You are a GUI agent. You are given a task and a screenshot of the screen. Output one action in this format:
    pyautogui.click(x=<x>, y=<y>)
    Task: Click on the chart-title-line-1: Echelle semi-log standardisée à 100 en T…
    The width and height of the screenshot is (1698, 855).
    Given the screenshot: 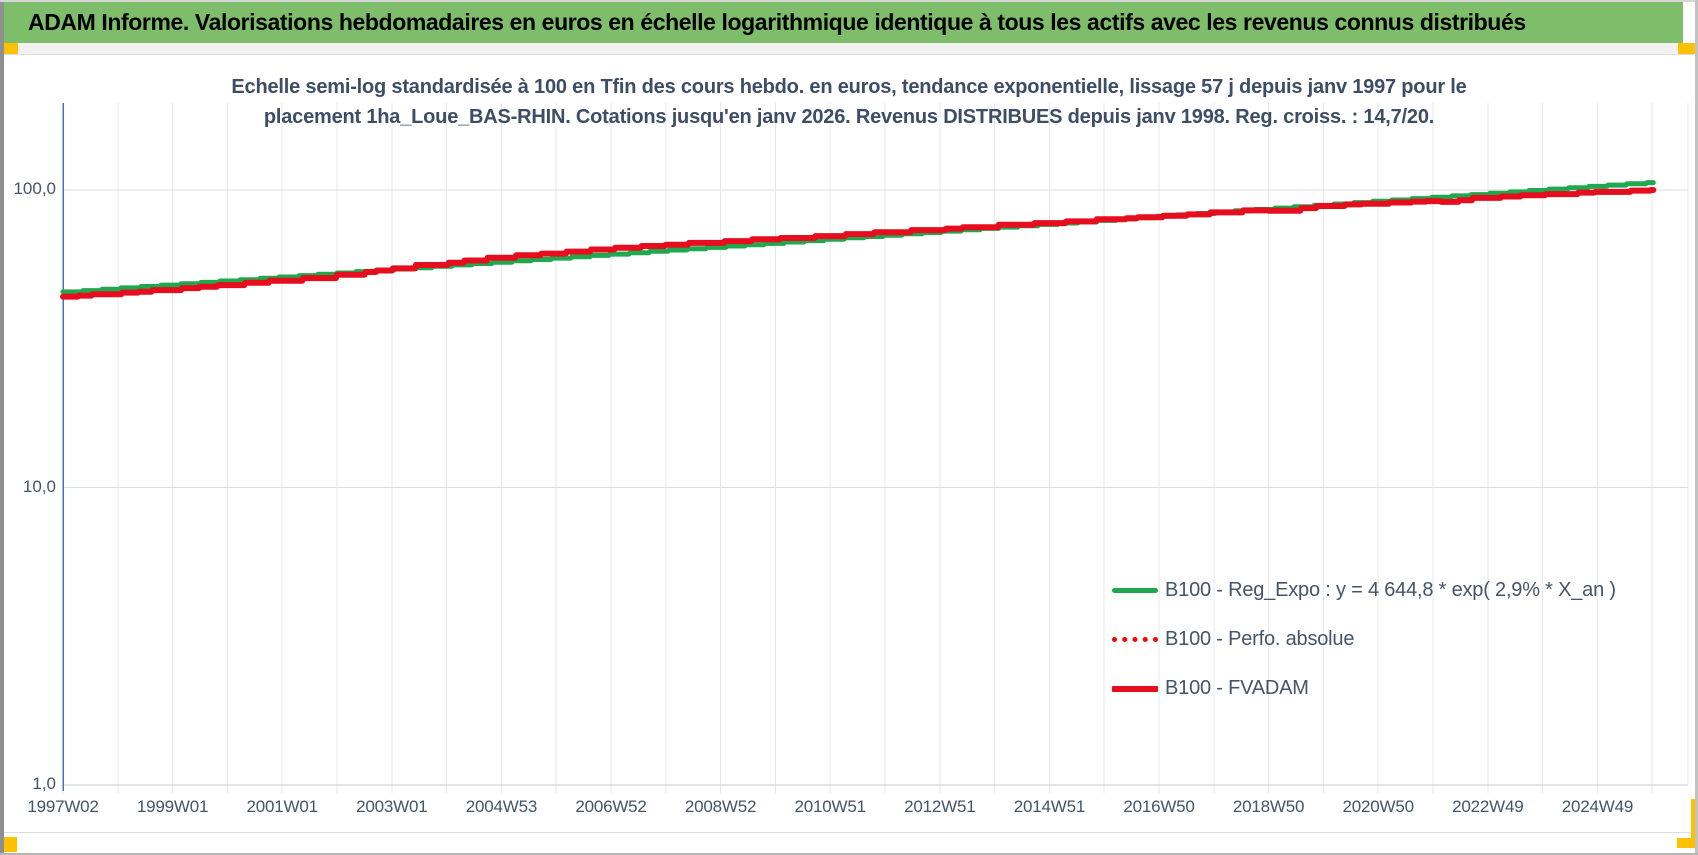 What is the action you would take?
    pyautogui.click(x=849, y=87)
    